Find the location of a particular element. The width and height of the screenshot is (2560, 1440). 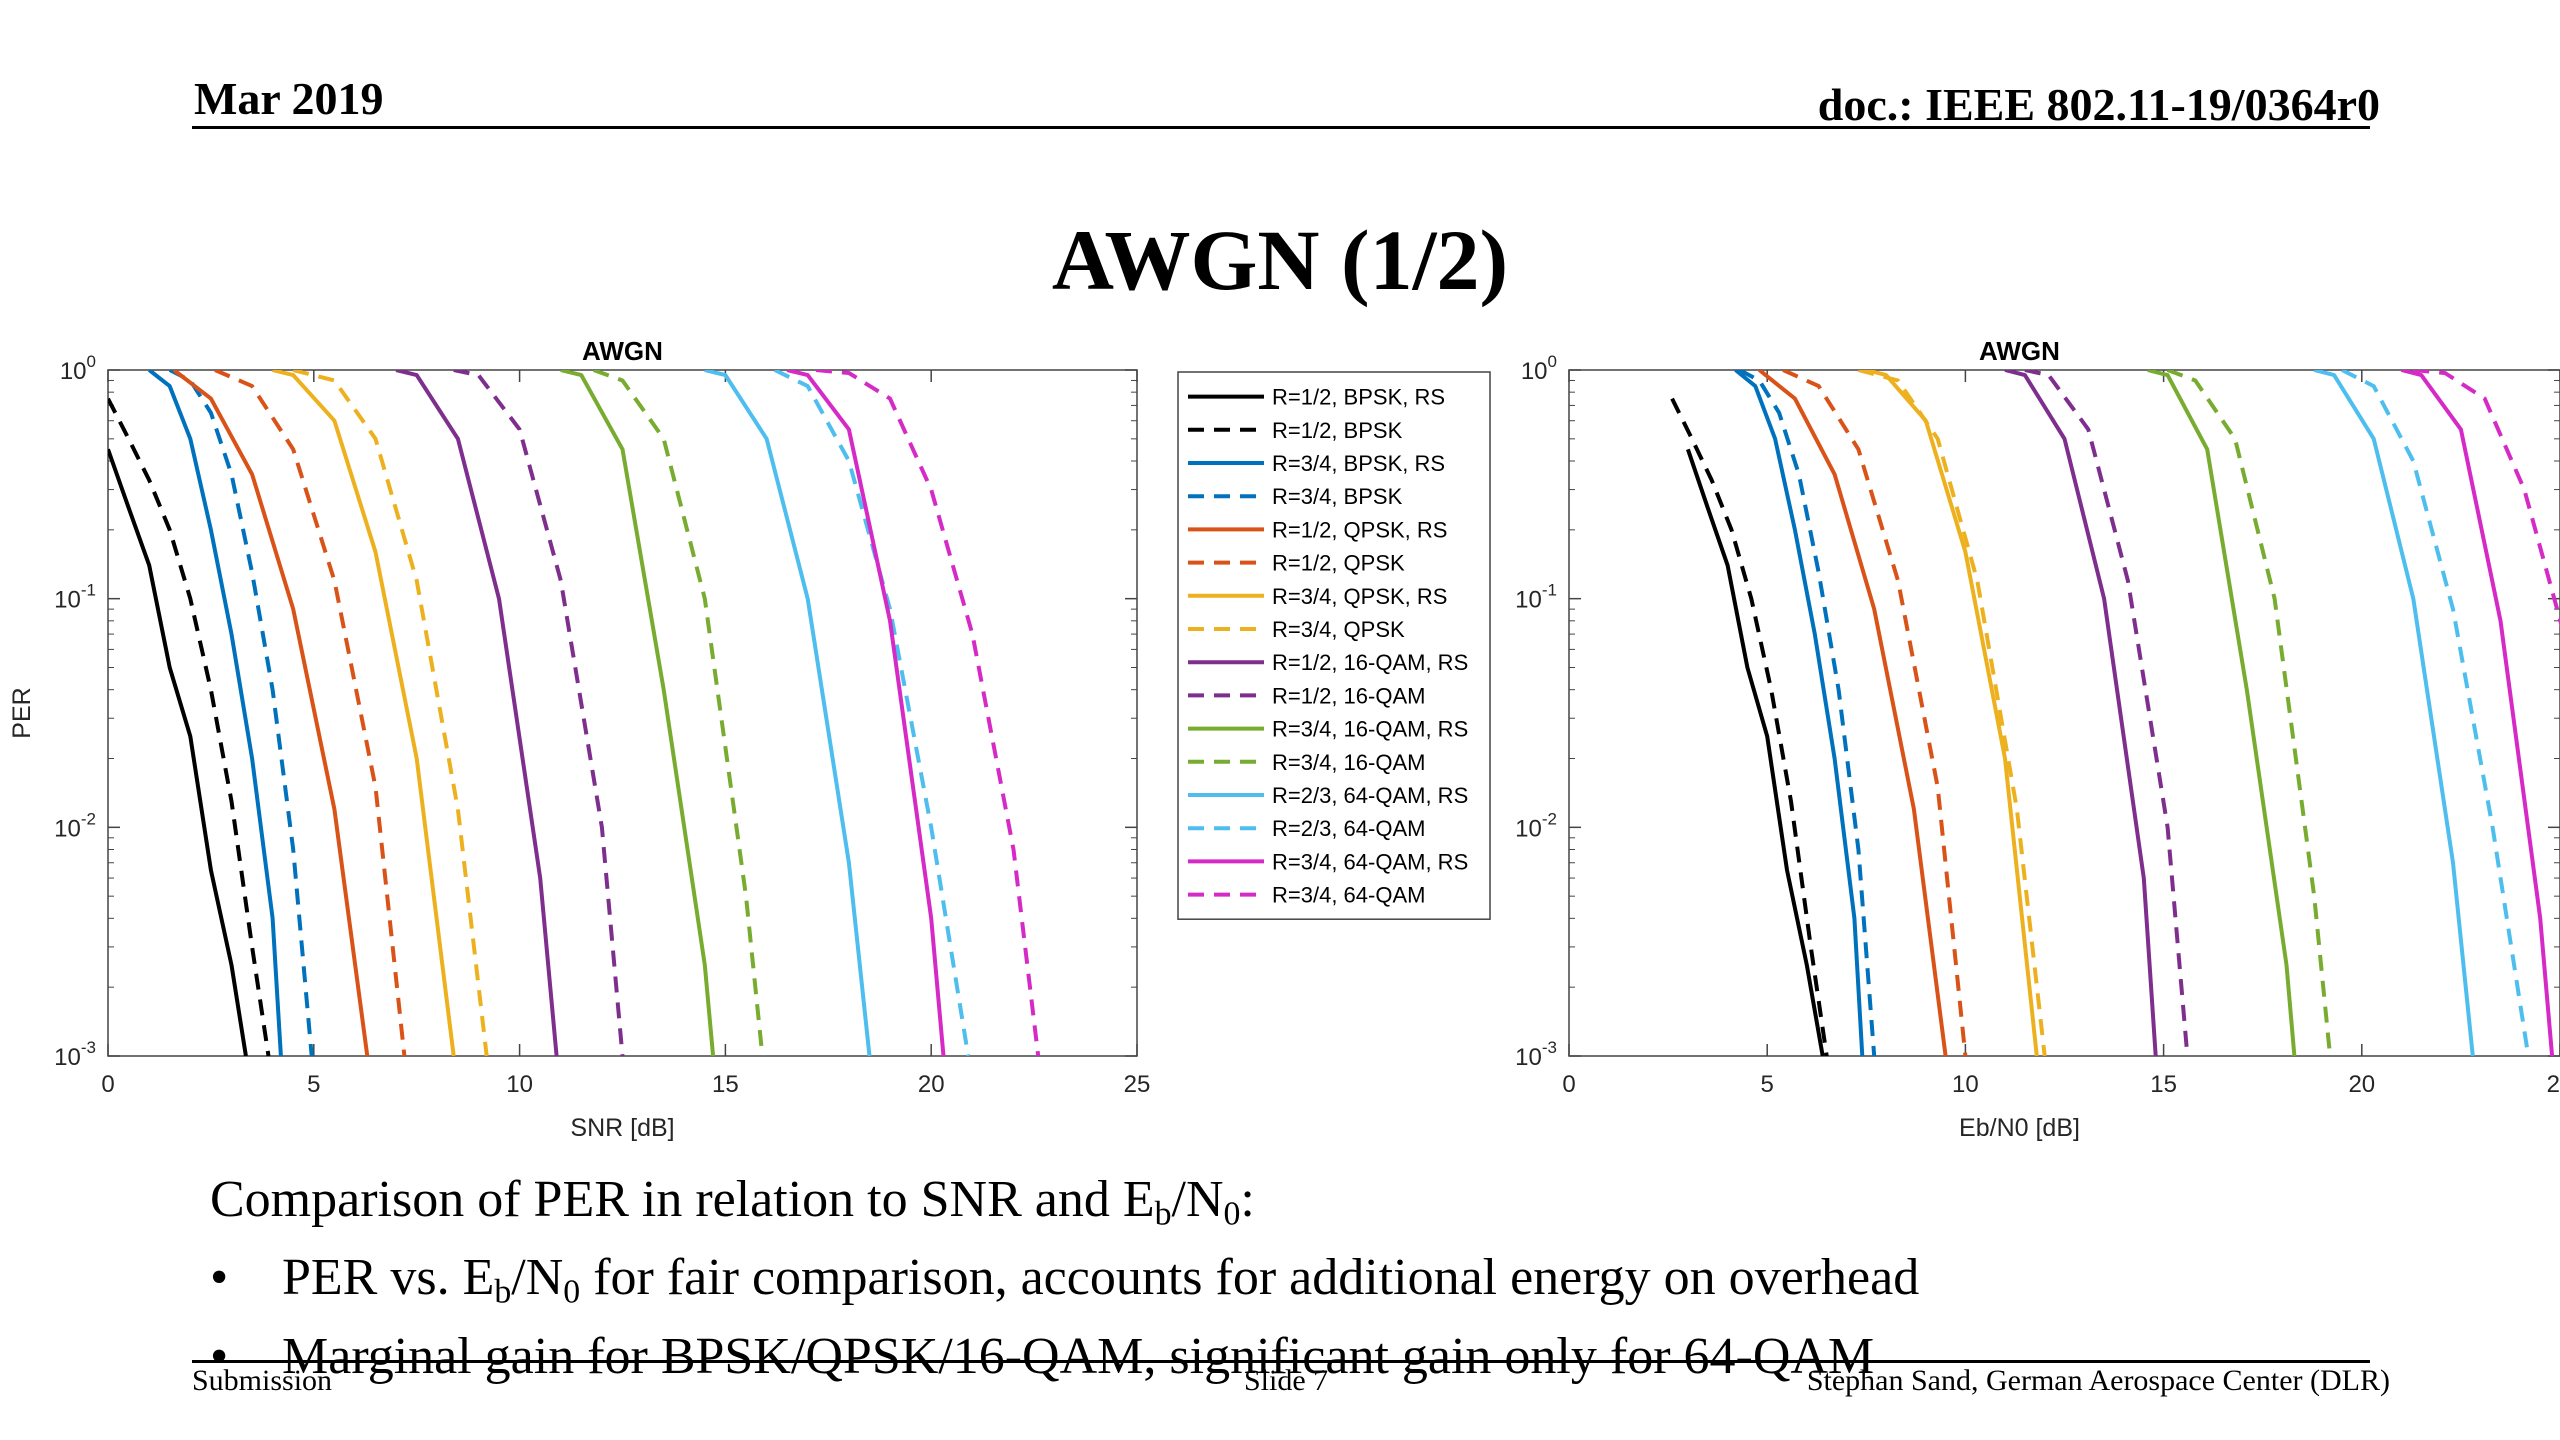

legend-entry: R=3/4, BPSK is located at coordinates (1337, 496).